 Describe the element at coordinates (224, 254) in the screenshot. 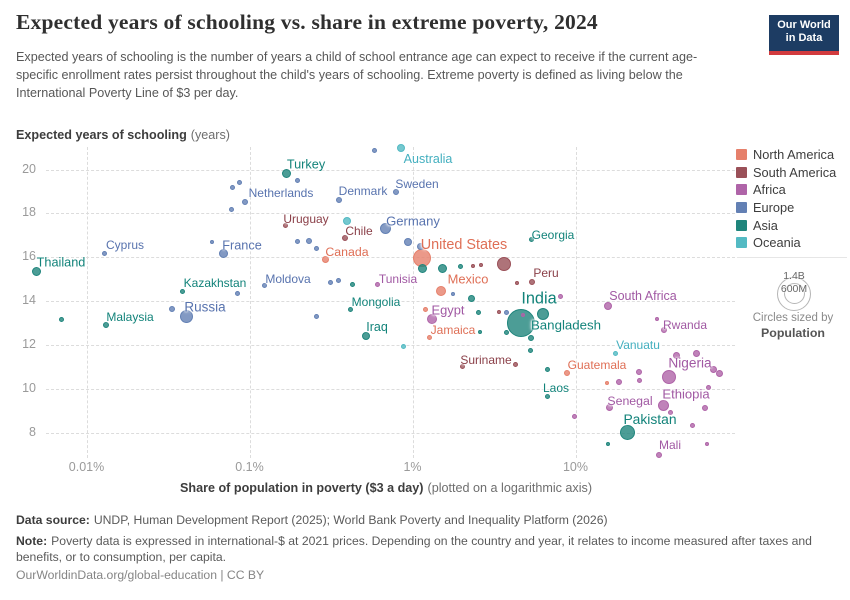

I see `data-point-france` at that location.